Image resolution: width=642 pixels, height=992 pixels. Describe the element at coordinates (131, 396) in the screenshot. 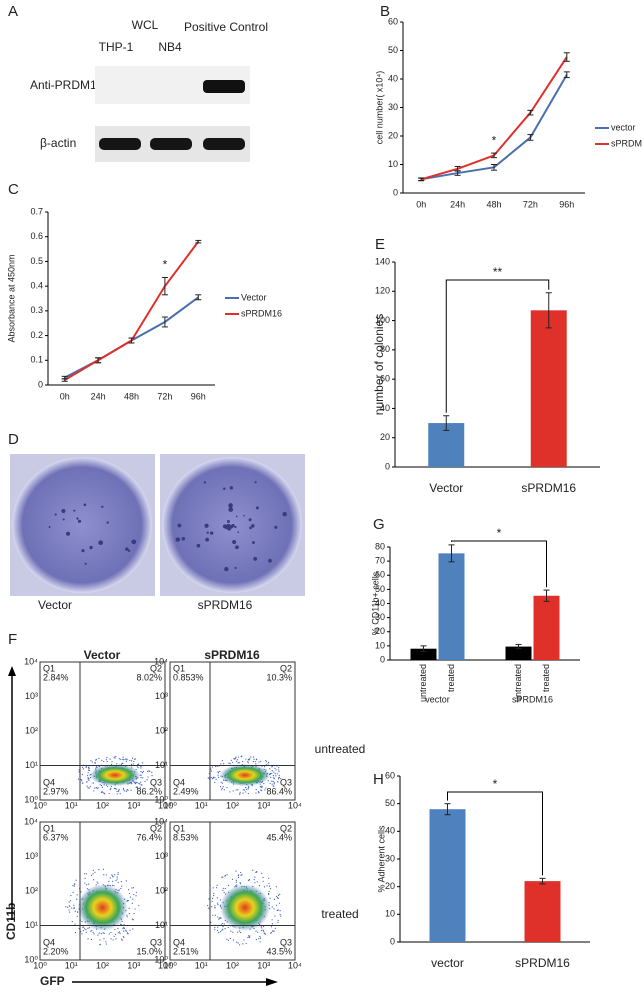

I see `x-tick-label: 48h` at that location.